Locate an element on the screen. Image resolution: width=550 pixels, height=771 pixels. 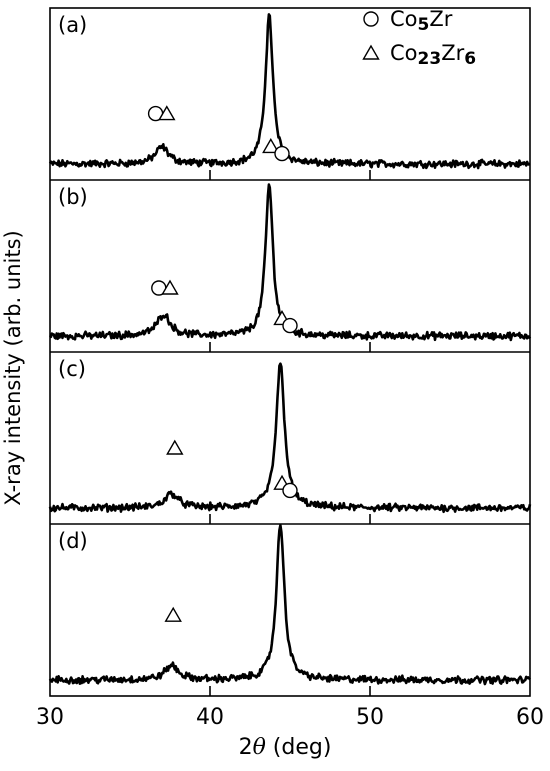
legend-label: Co5Zr is located at coordinates (421, 21).